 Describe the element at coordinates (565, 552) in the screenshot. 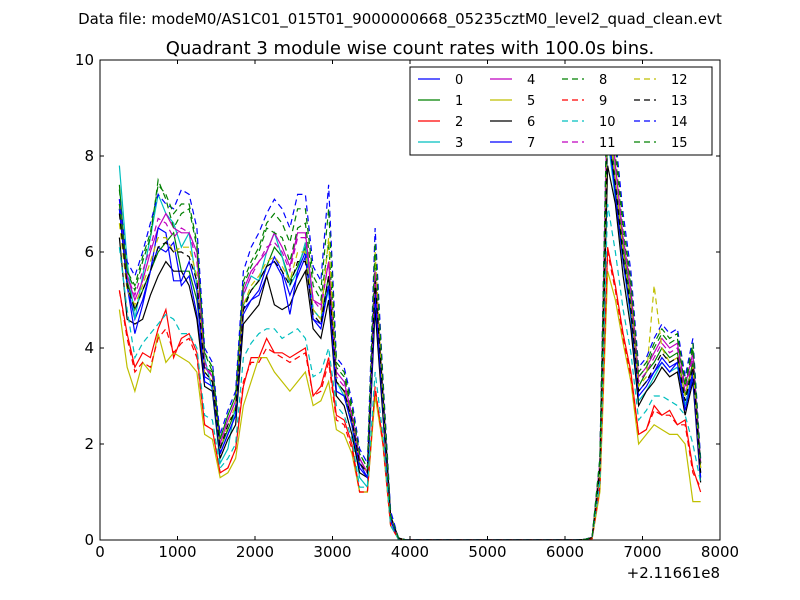

I see `x-tick-label: 6000` at that location.